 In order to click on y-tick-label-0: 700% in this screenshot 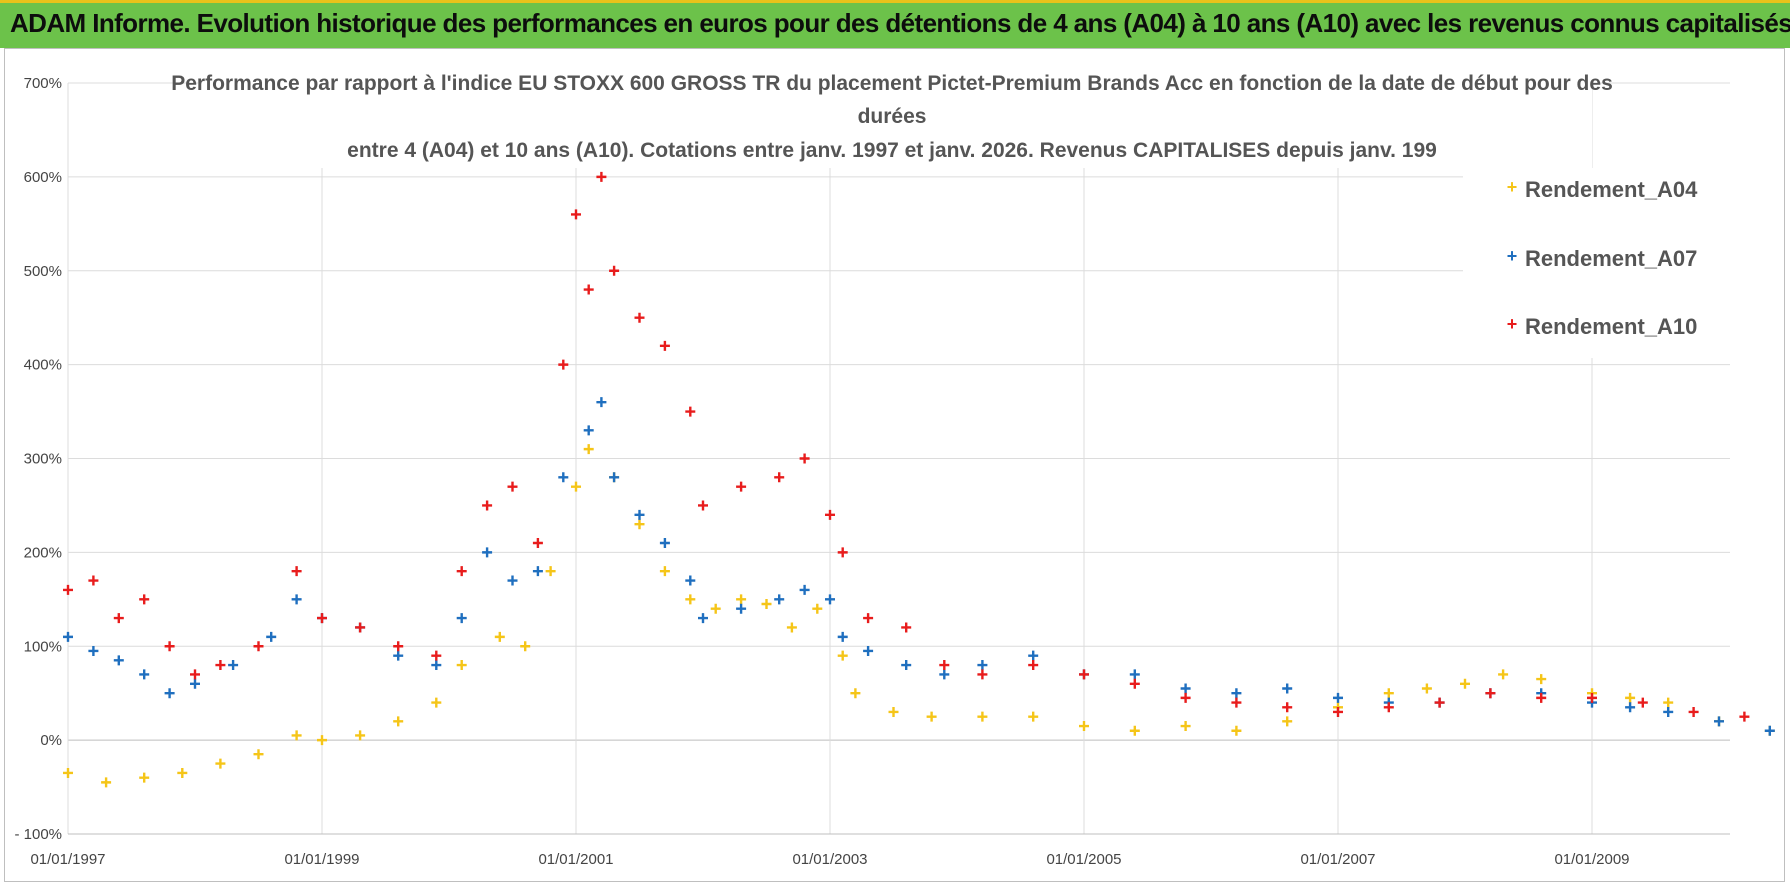, I will do `click(43, 83)`.